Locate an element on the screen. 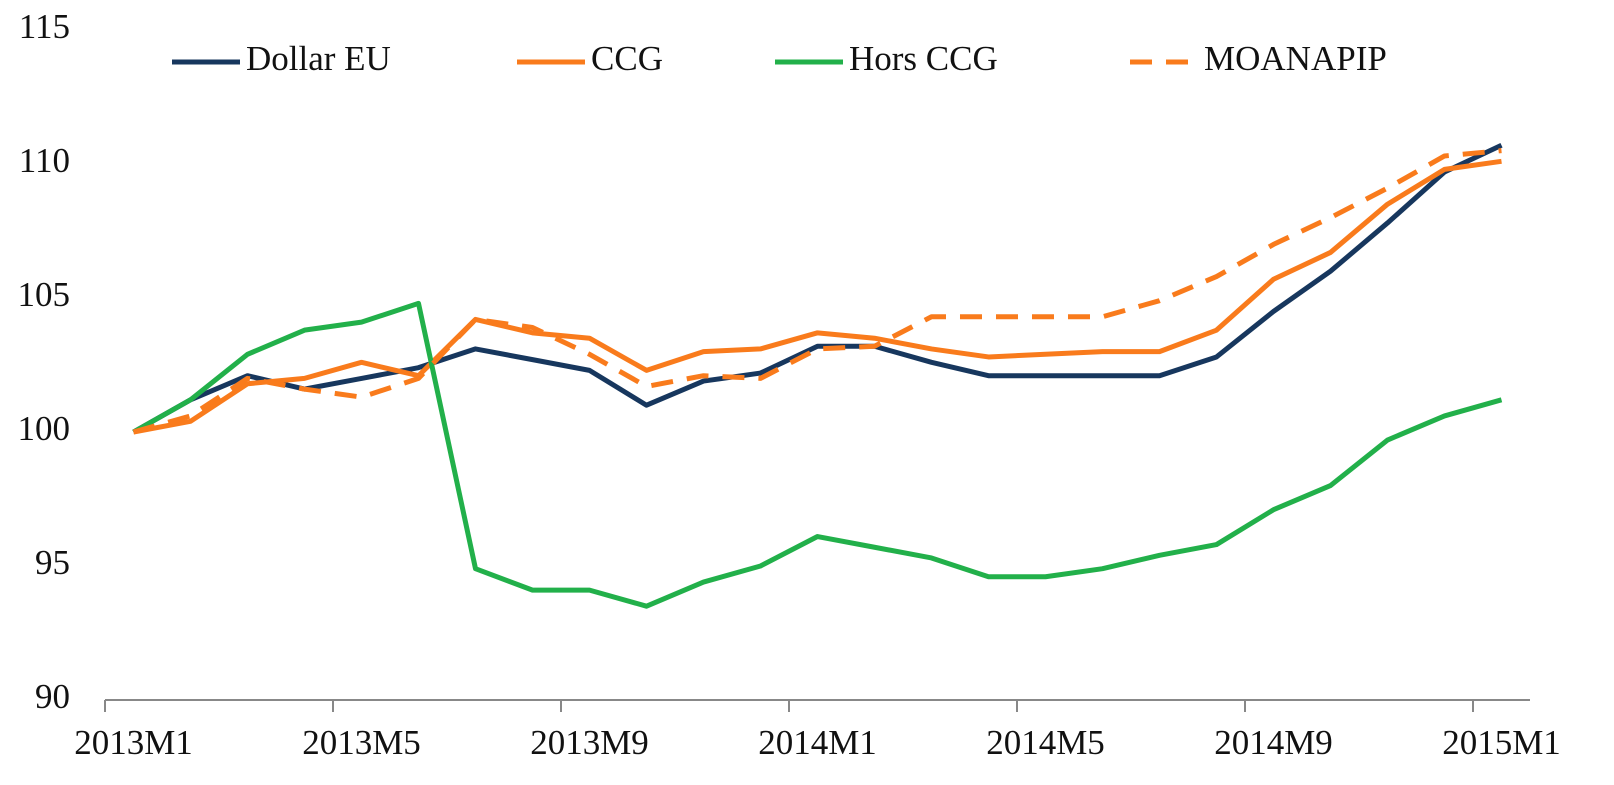 The width and height of the screenshot is (1614, 785). x-tick-label: 2014M1 is located at coordinates (817, 742).